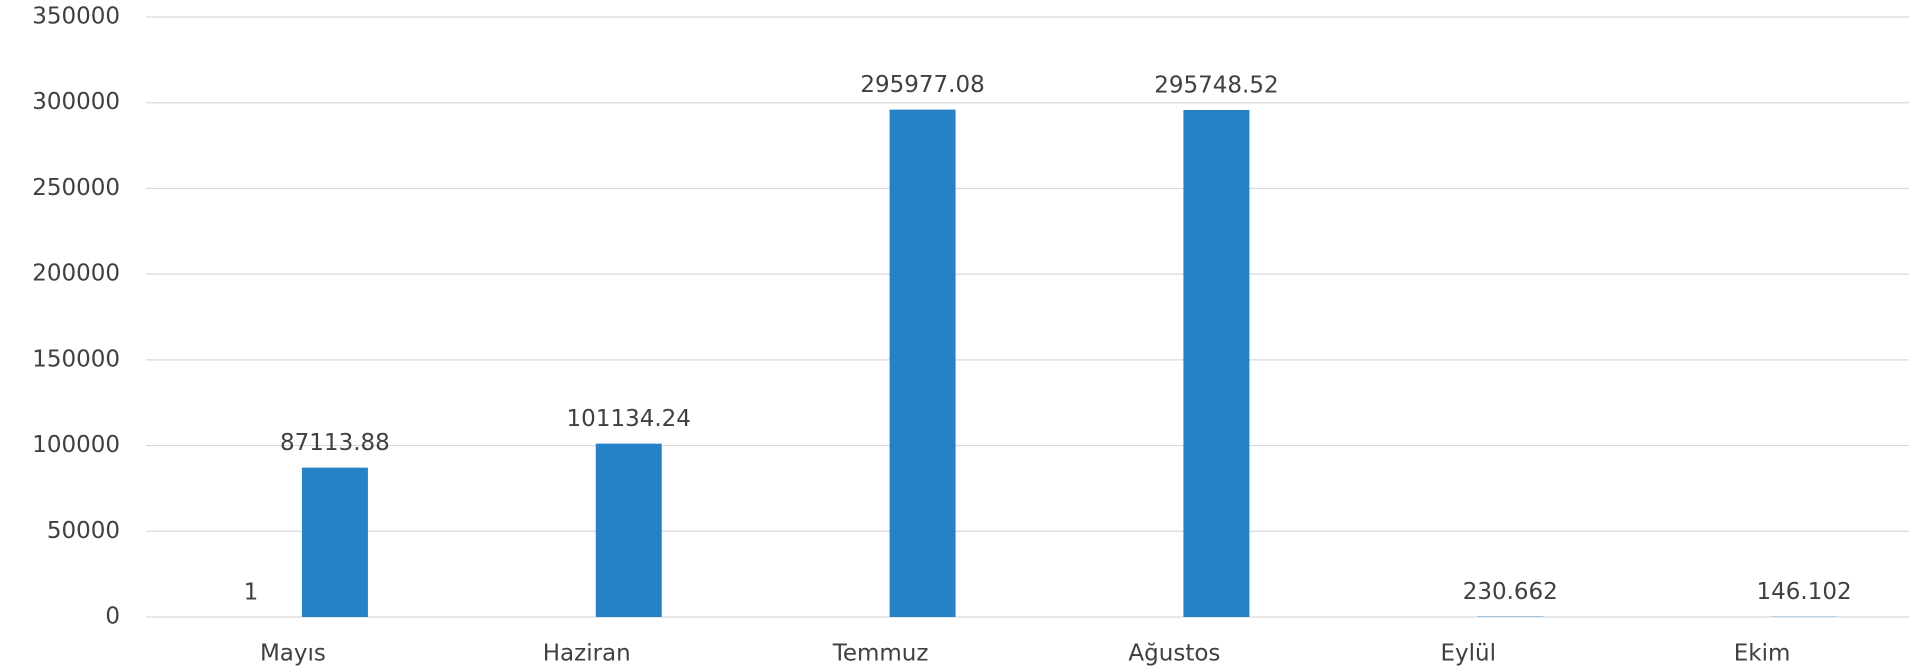 This screenshot has height=672, width=1913. Describe the element at coordinates (293, 654) in the screenshot. I see `x-tick-label: Mayıs` at that location.